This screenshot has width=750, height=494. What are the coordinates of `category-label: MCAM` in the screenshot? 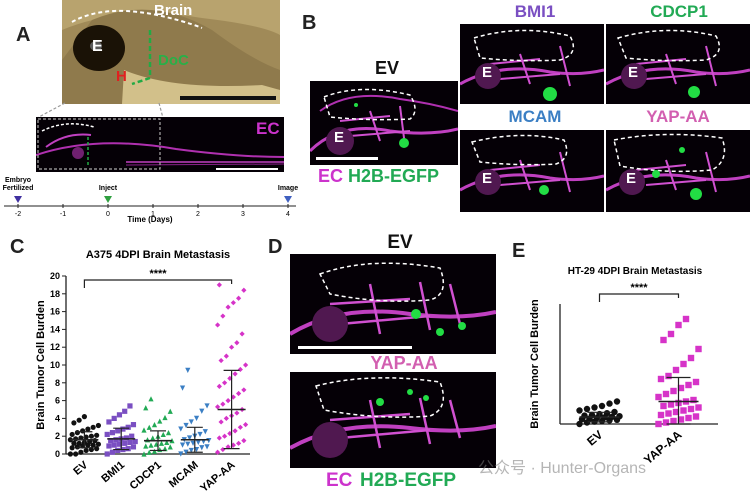 It's located at (184, 474).